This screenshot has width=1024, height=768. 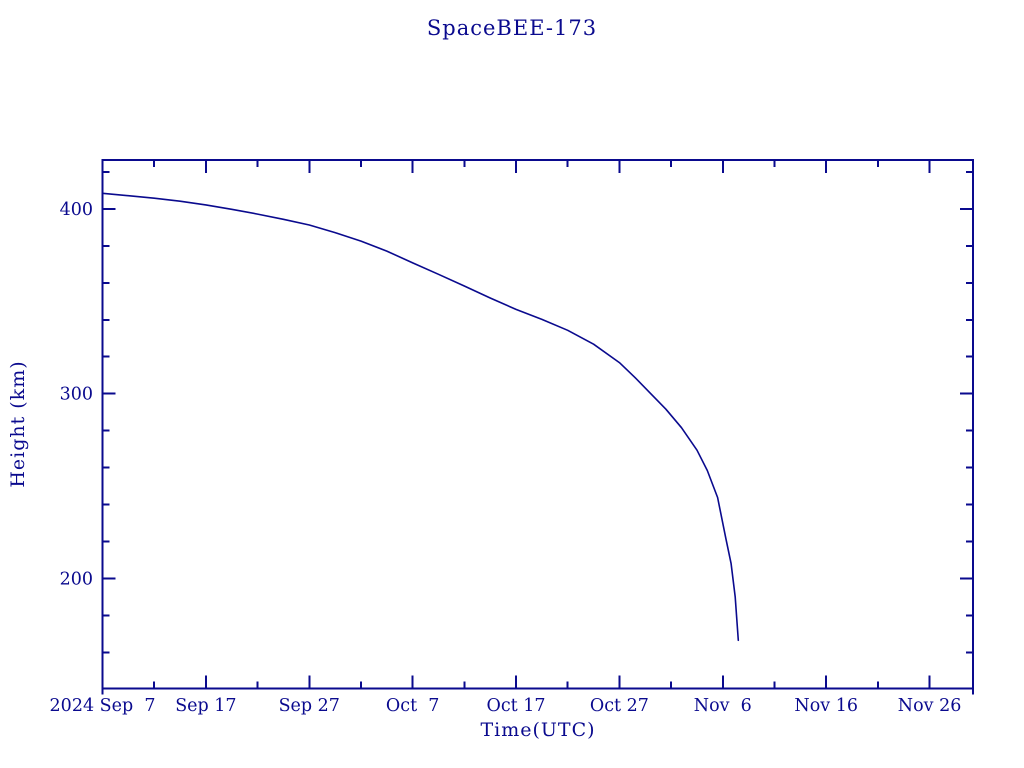 I want to click on y-tick-label: 400, so click(x=76, y=210).